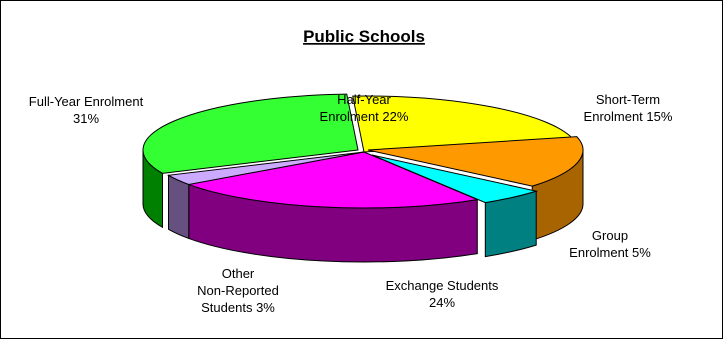  Describe the element at coordinates (455, 179) in the screenshot. I see `pie-slice-group` at that location.